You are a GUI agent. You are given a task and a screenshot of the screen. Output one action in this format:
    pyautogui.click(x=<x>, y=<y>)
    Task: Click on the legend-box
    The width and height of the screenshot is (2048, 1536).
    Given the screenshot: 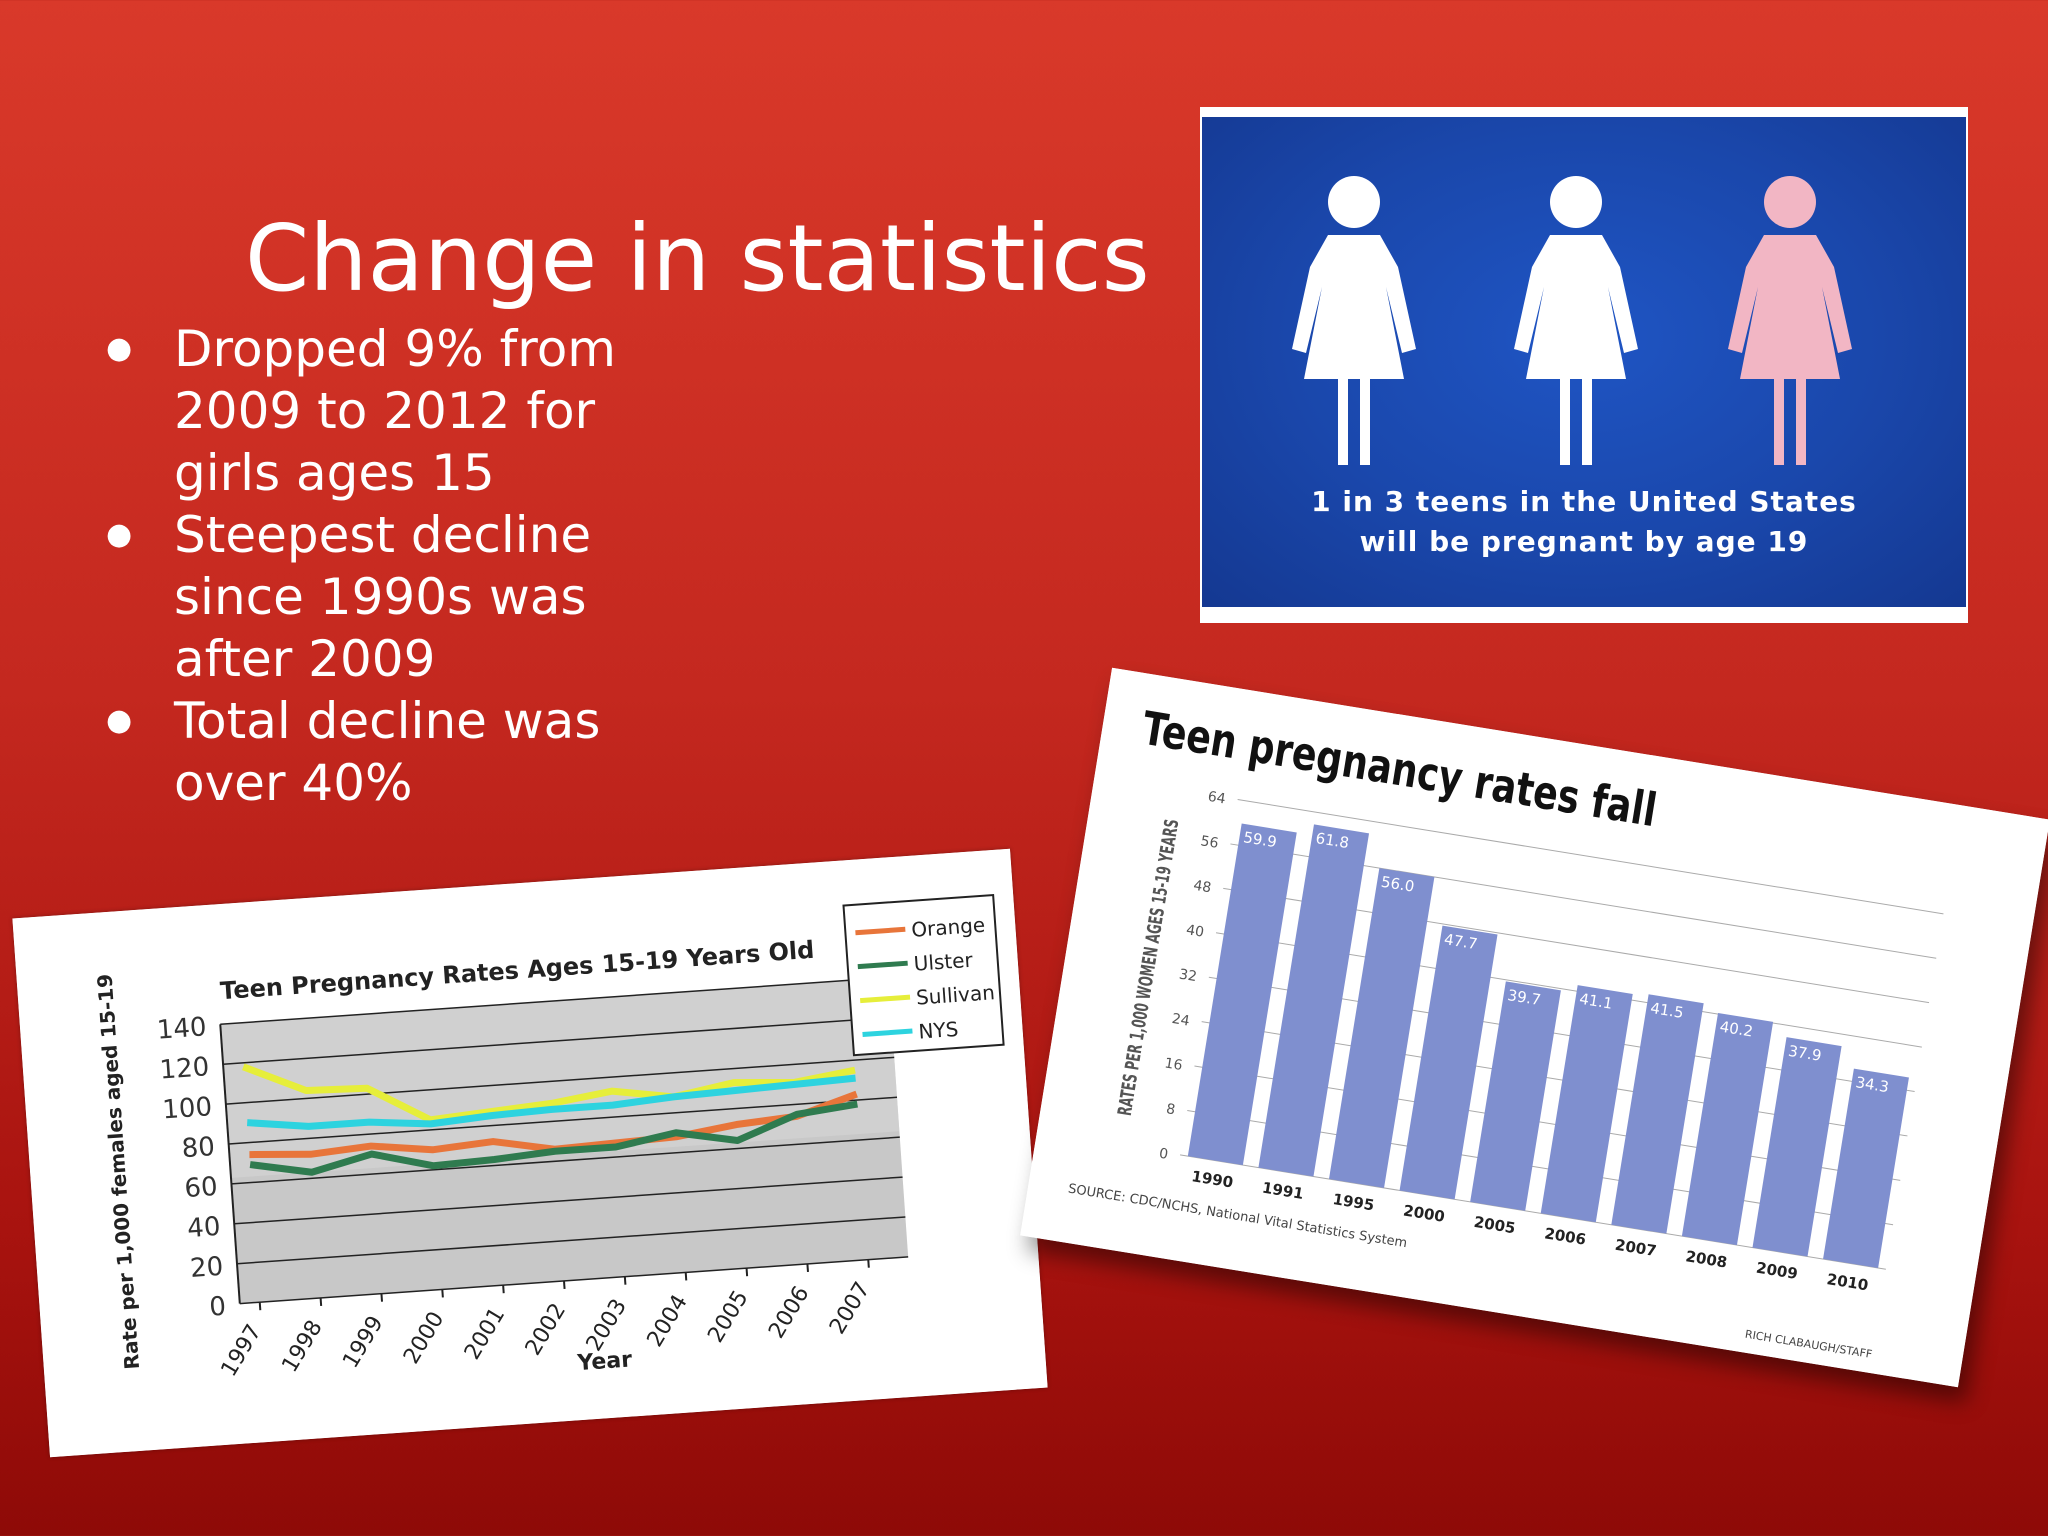 What is the action you would take?
    pyautogui.click(x=923, y=975)
    